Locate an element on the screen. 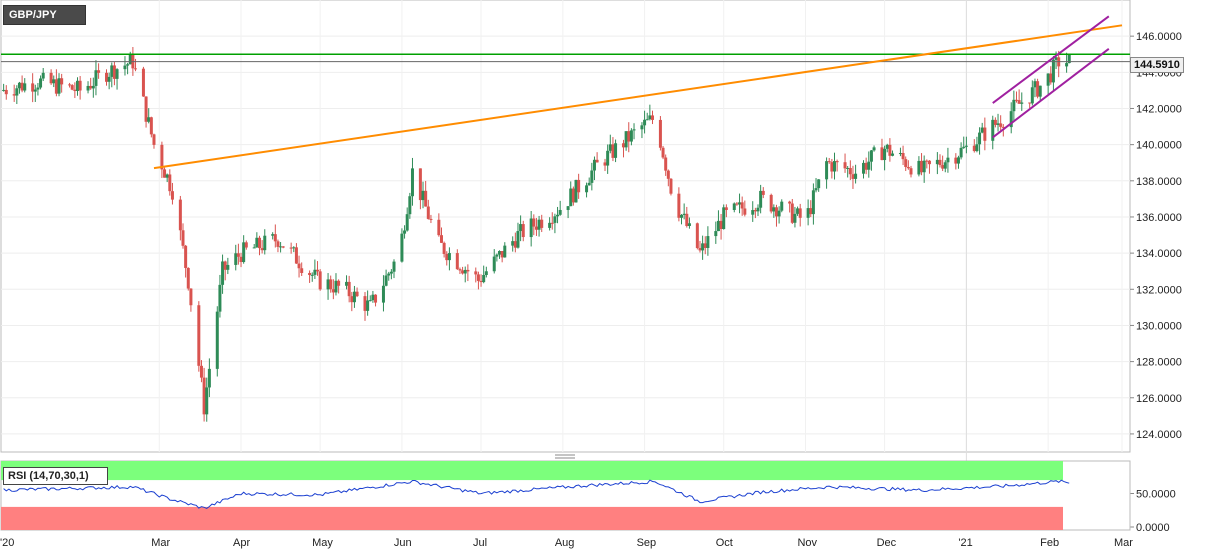 This screenshot has width=1207, height=555. symbol-label: GBP/JPY is located at coordinates (44, 15).